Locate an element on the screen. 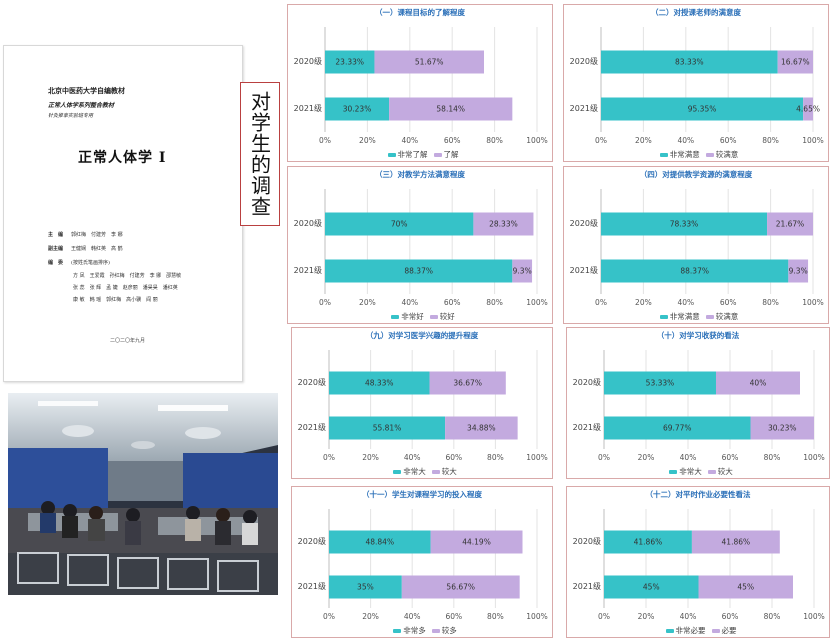 The height and width of the screenshot is (643, 832). legend-label: 非常多 is located at coordinates (414, 630).